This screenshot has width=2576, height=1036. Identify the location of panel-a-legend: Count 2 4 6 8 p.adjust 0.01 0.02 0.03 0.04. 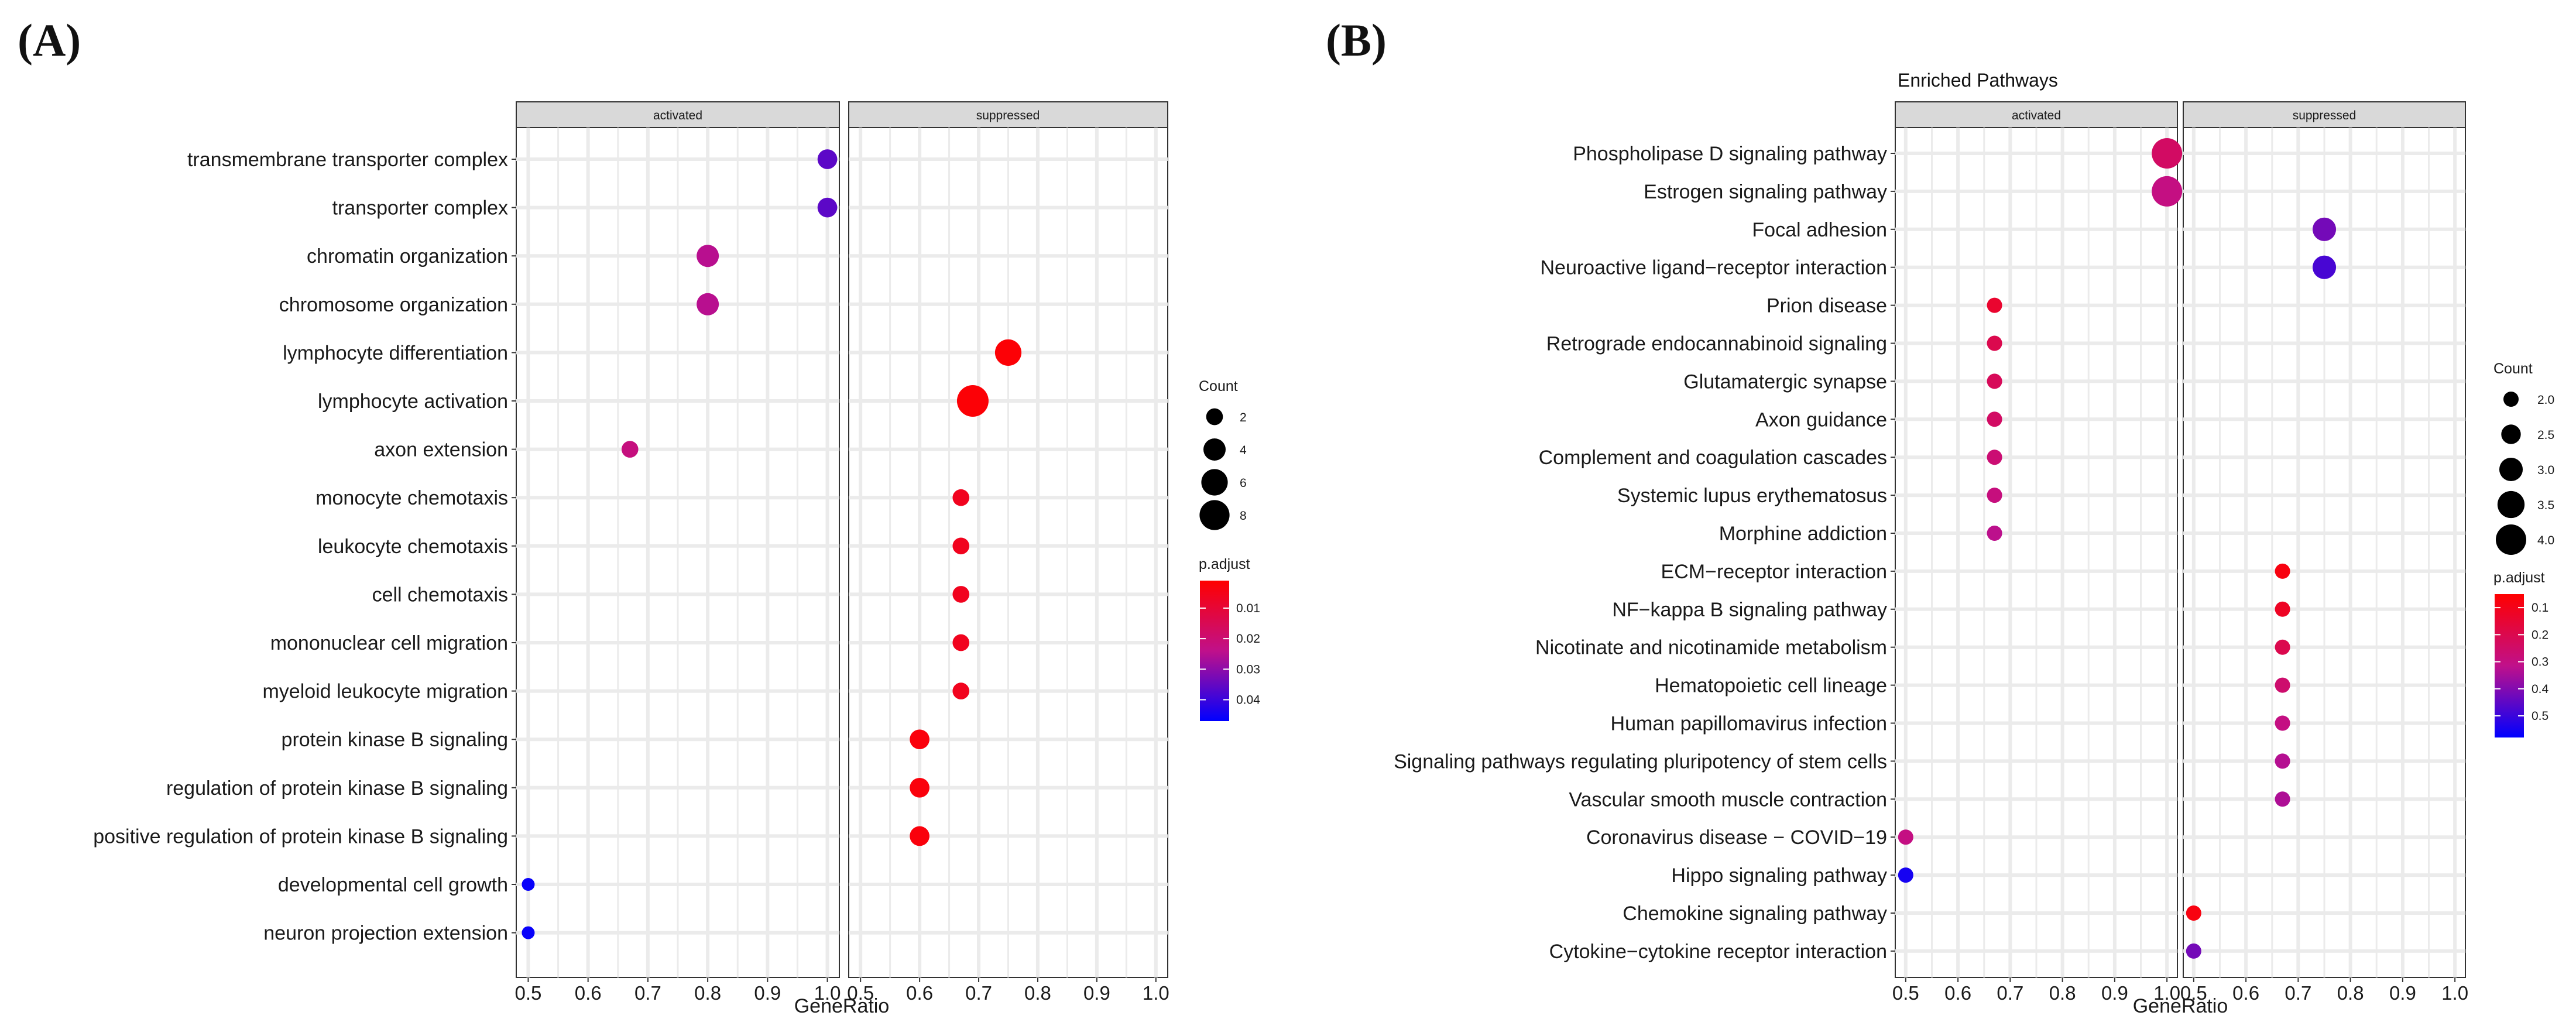
(1229, 549).